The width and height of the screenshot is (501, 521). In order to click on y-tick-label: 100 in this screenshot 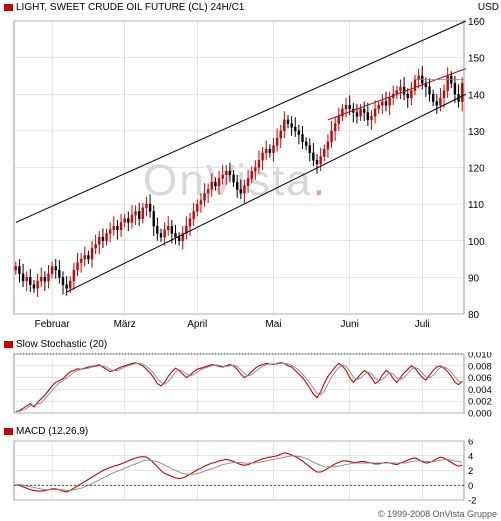, I will do `click(476, 242)`.